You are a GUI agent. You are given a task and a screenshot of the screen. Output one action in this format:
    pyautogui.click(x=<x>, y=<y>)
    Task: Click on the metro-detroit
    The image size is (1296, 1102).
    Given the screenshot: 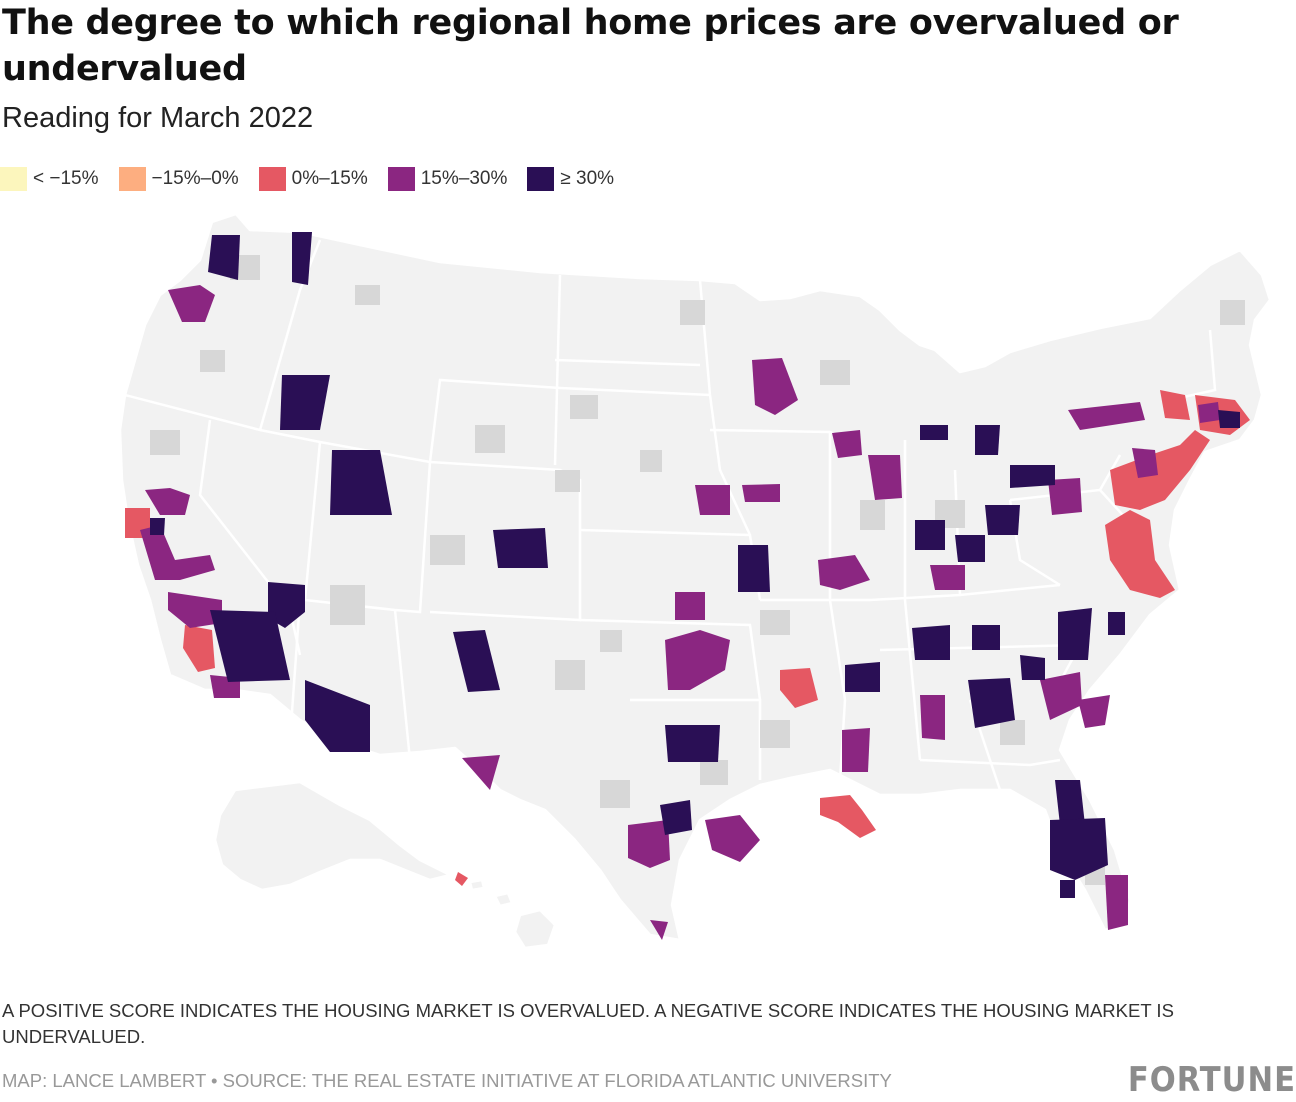 What is the action you would take?
    pyautogui.click(x=987, y=440)
    